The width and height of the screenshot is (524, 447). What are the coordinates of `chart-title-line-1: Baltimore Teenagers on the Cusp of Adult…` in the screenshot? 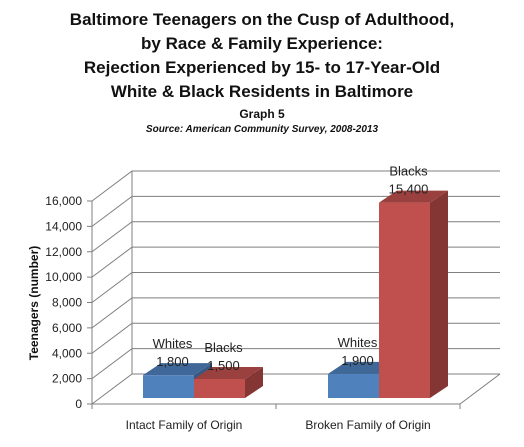 It's located at (262, 19).